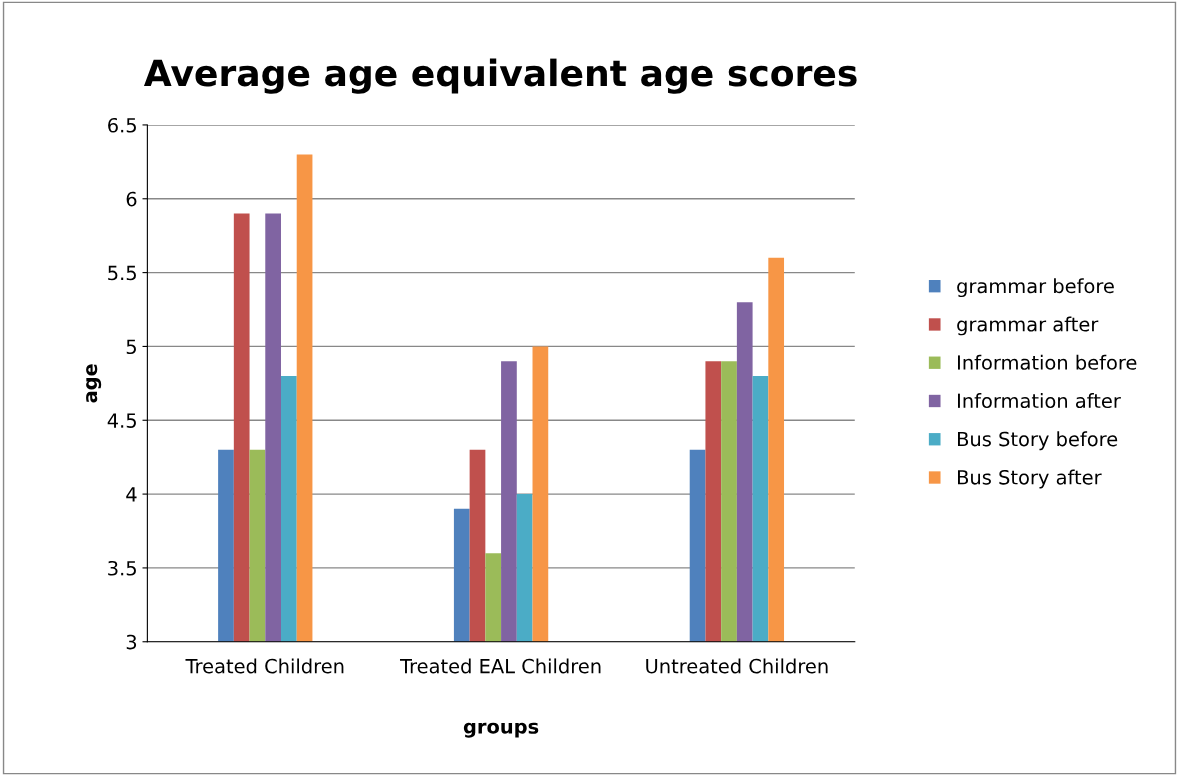  Describe the element at coordinates (501, 730) in the screenshot. I see `x-axis-title: groups` at that location.